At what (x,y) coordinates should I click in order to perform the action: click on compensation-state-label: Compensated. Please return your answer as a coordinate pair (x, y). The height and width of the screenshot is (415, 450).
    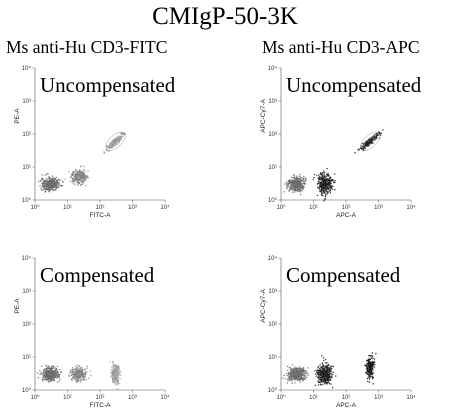
    Looking at the image, I should click on (343, 275).